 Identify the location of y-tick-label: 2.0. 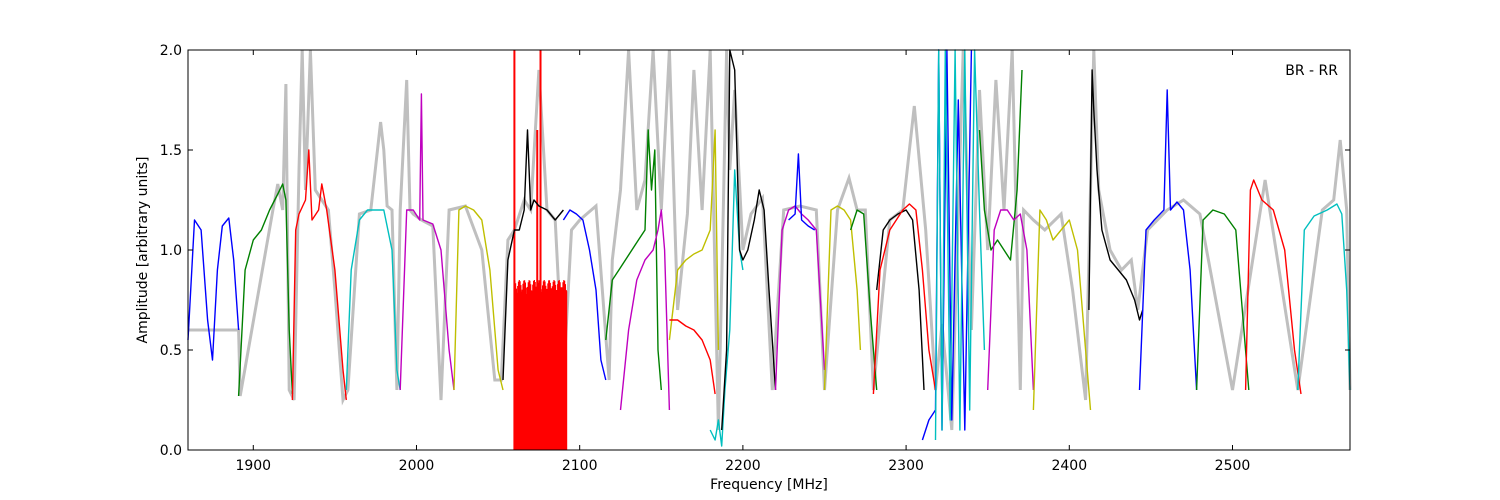
(171, 51).